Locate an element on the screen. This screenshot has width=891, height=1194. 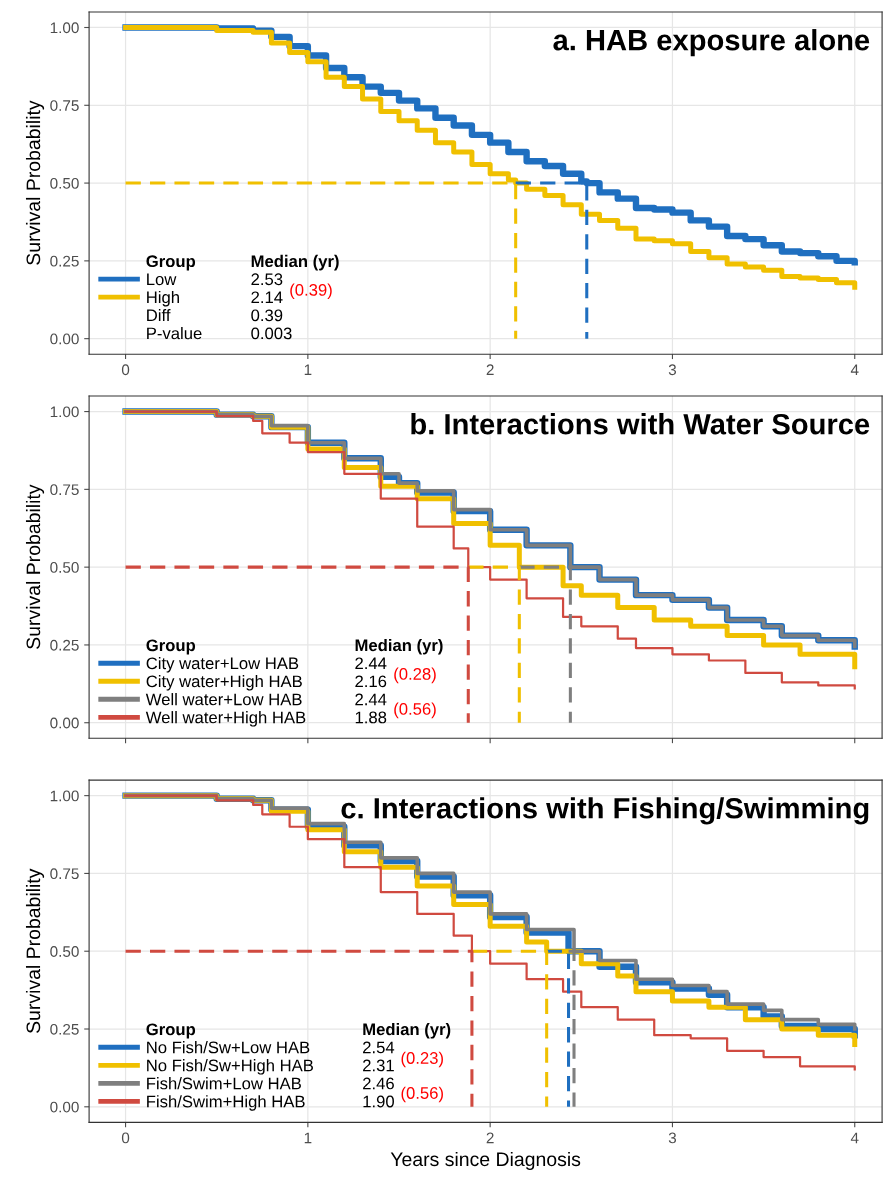
legend-label: Low is located at coordinates (162, 279).